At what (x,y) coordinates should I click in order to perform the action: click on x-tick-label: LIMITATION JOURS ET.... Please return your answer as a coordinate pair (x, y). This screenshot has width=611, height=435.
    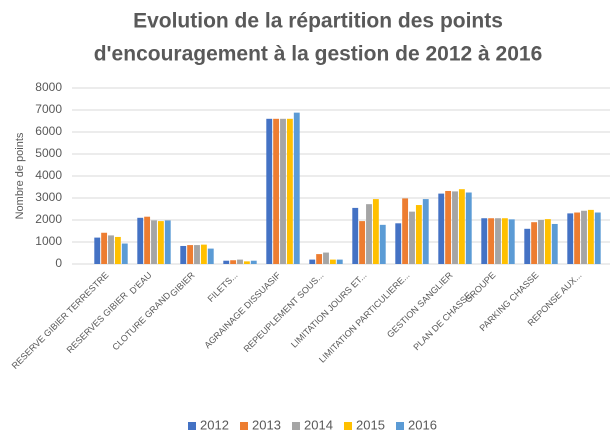
    Looking at the image, I should click on (329, 310).